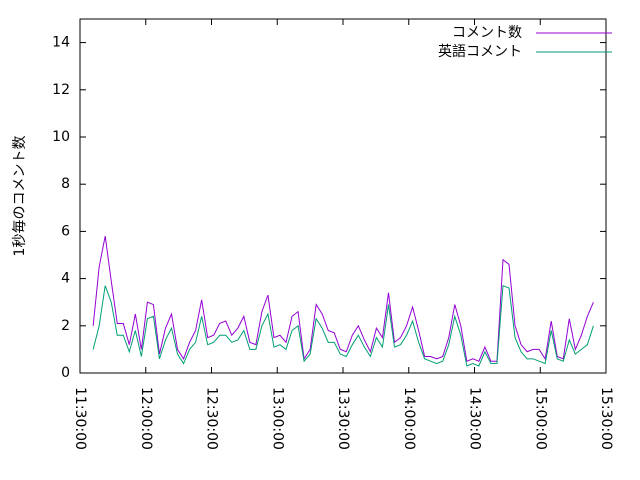 The height and width of the screenshot is (480, 640). I want to click on x-tick-label: 11:30:00, so click(80, 418).